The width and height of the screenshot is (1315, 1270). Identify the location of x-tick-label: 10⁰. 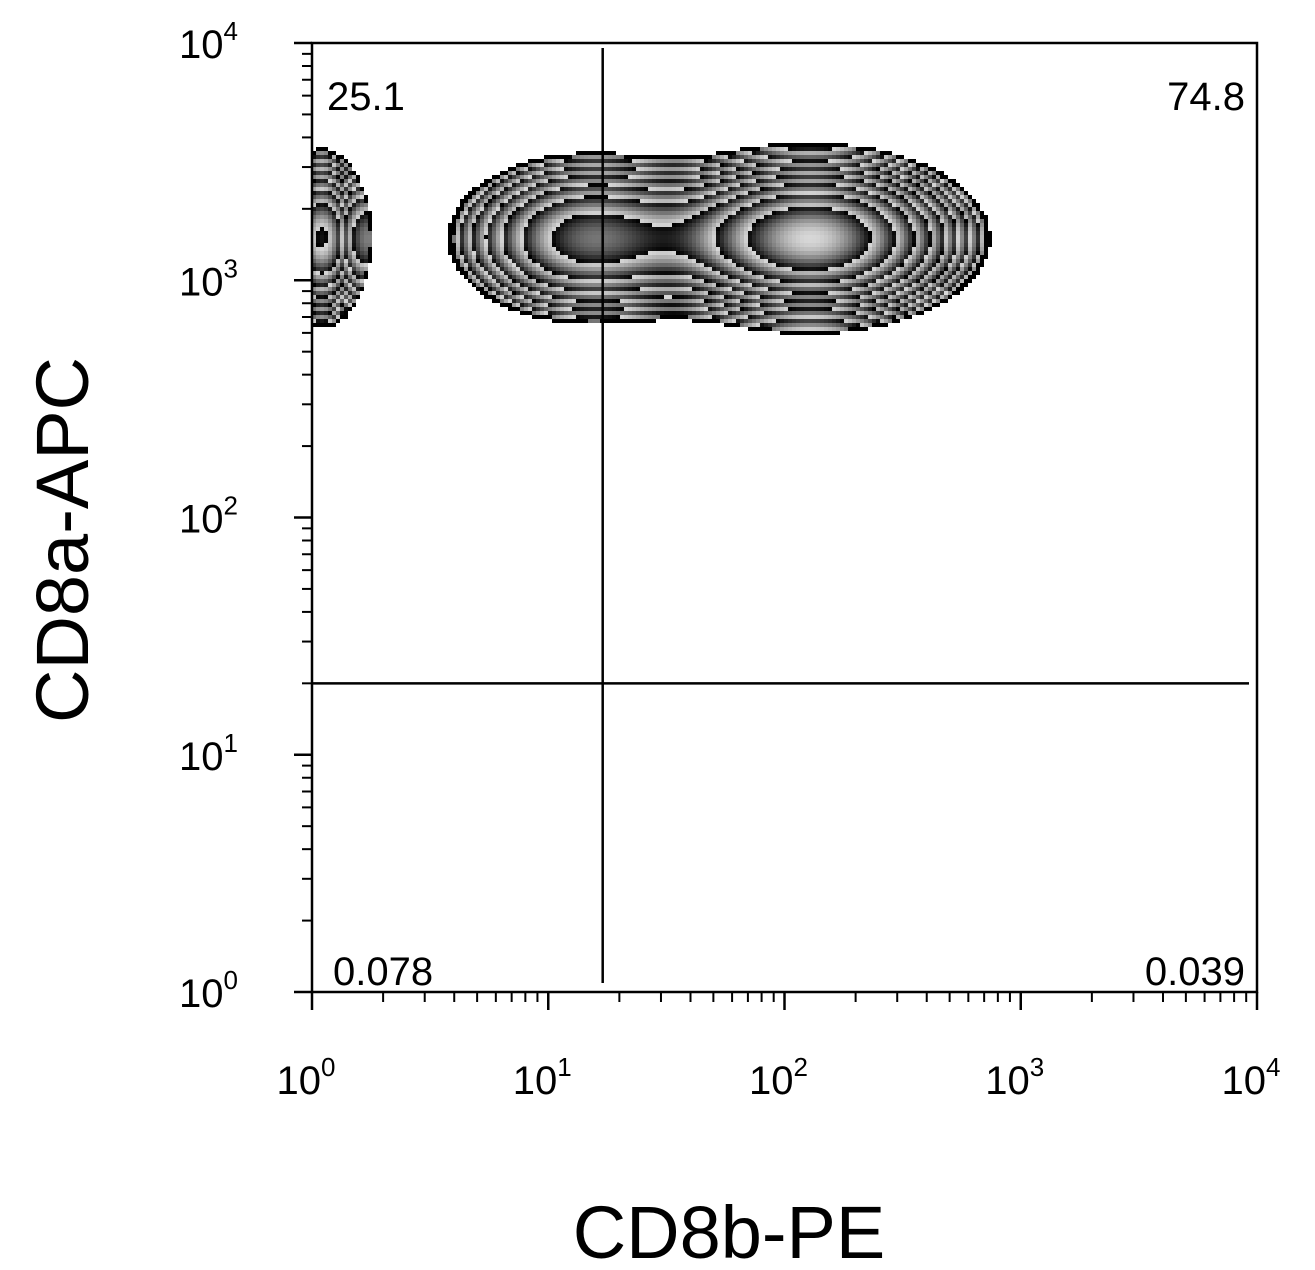
(306, 1077).